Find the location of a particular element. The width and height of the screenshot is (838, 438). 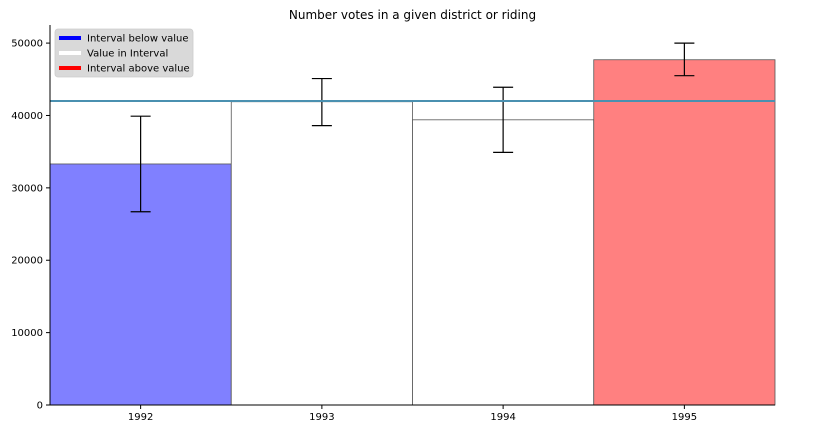

y-tick-label: 20000 is located at coordinates (27, 261).